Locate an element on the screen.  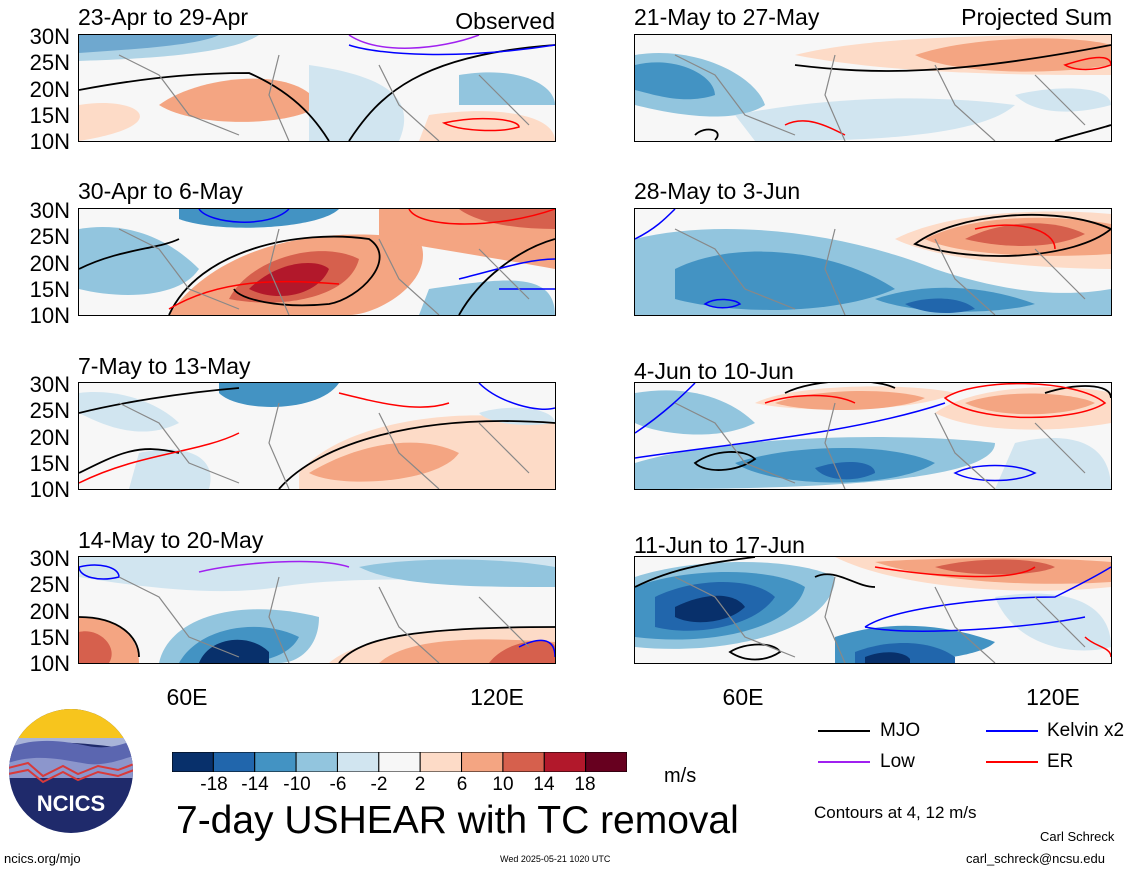
colorbar-tick-label: 6 is located at coordinates (462, 784).